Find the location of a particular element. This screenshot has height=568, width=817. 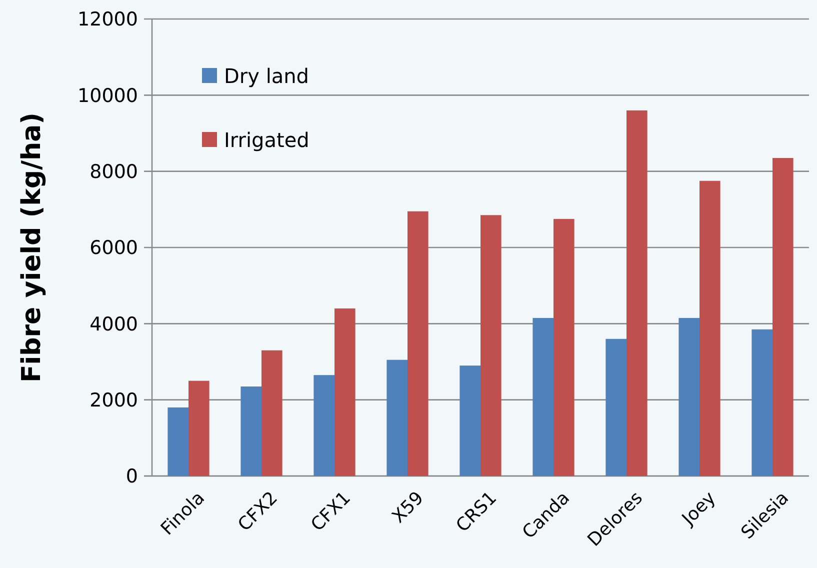

y-tick-label: 6000 is located at coordinates (114, 248).